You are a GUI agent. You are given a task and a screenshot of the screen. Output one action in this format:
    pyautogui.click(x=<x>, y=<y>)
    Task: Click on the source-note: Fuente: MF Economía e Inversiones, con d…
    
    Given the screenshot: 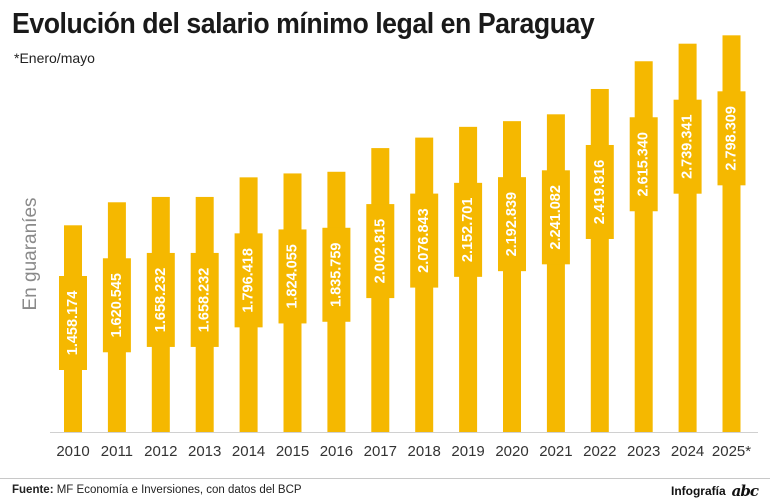 What is the action you would take?
    pyautogui.click(x=157, y=490)
    